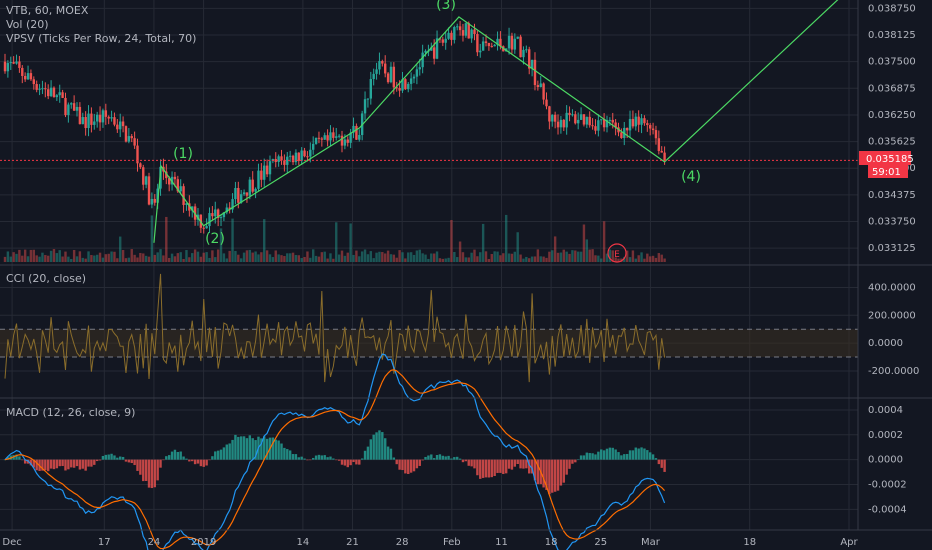 This screenshot has width=932, height=550. Describe the element at coordinates (47, 10) in the screenshot. I see `symbol-title: VTB, 60, MOEX` at that location.